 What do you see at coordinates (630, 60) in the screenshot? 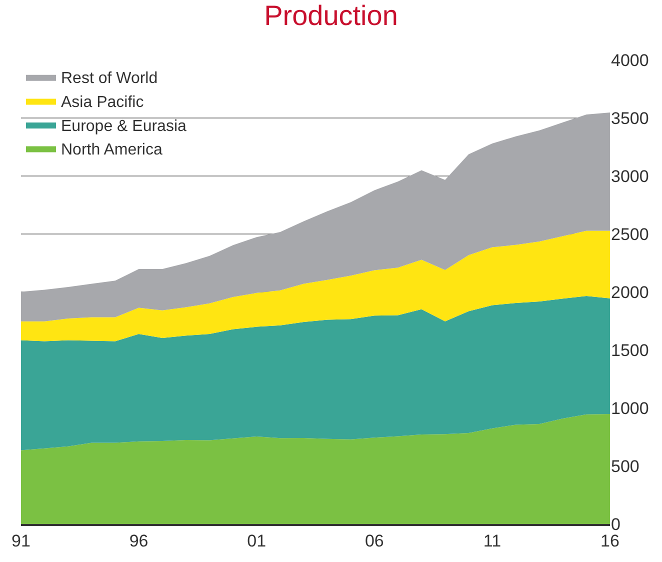
I see `y-tick-label: 4000` at bounding box center [630, 60].